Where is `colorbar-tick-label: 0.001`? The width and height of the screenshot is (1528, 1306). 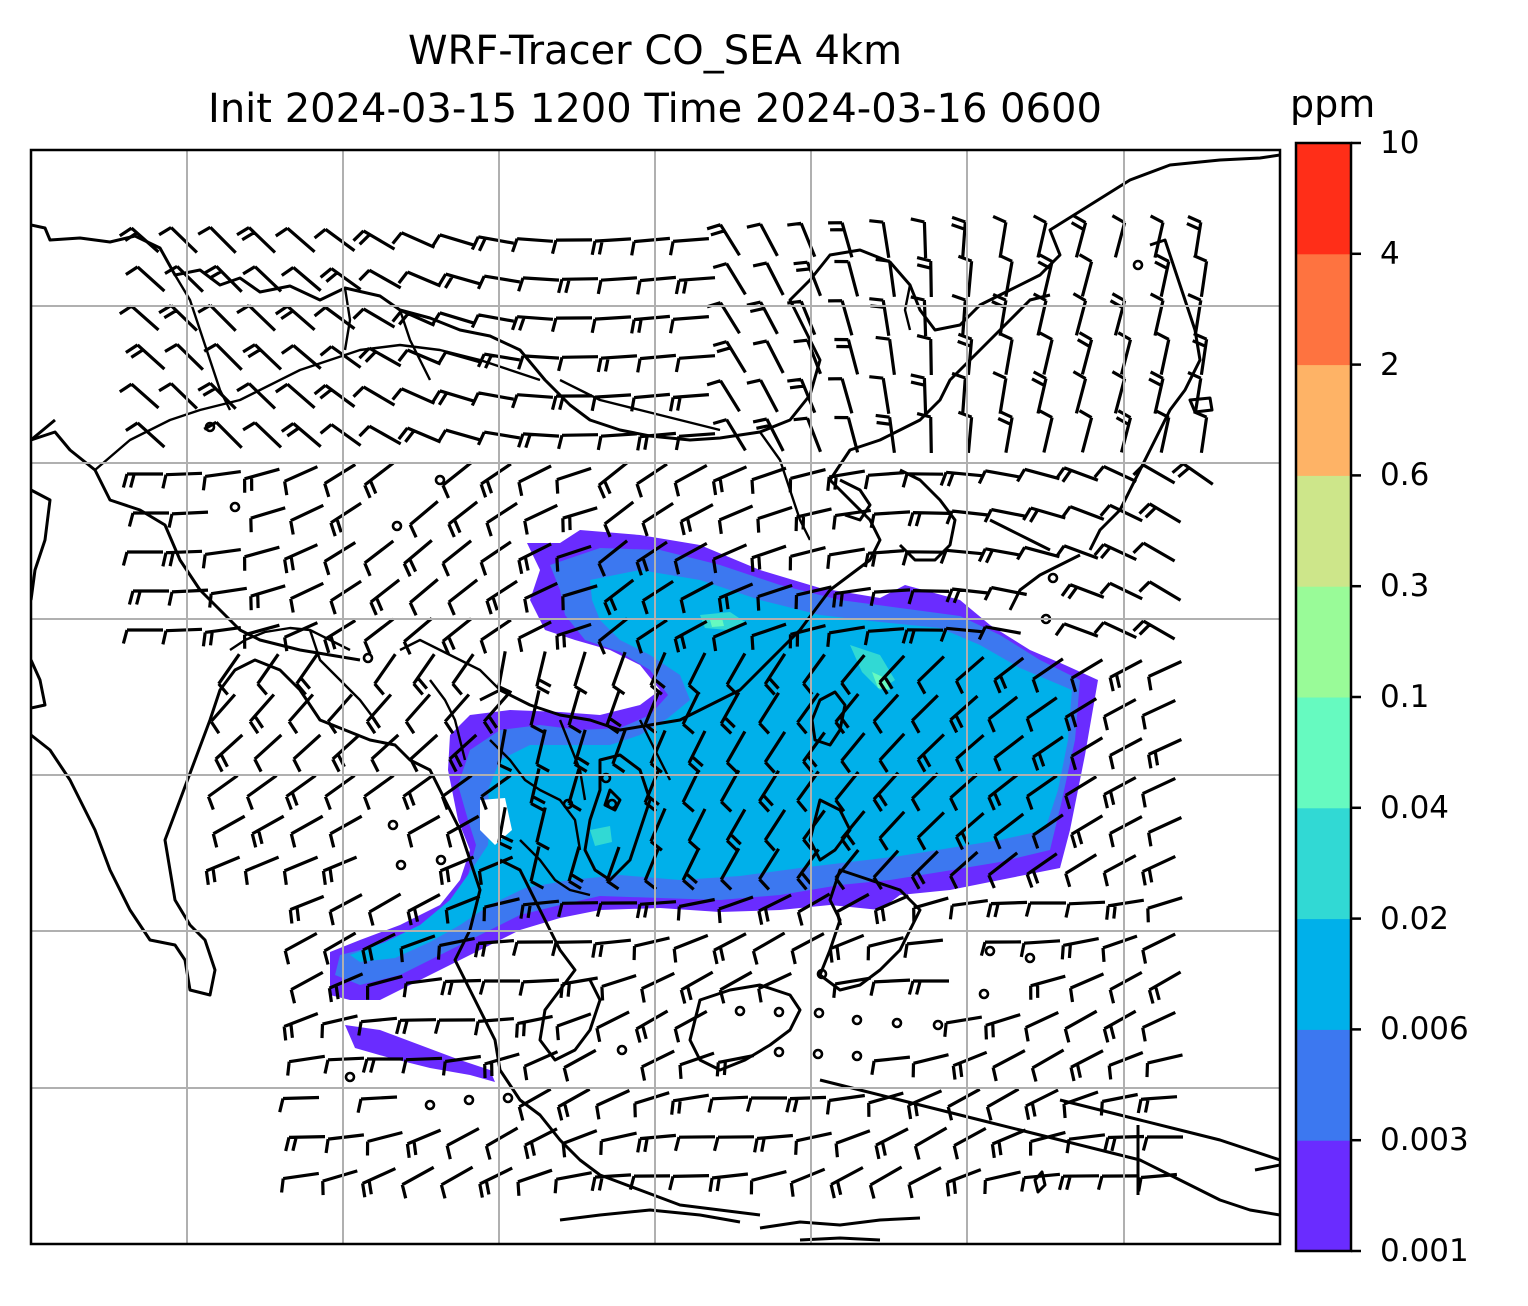 colorbar-tick-label: 0.001 is located at coordinates (1424, 1251).